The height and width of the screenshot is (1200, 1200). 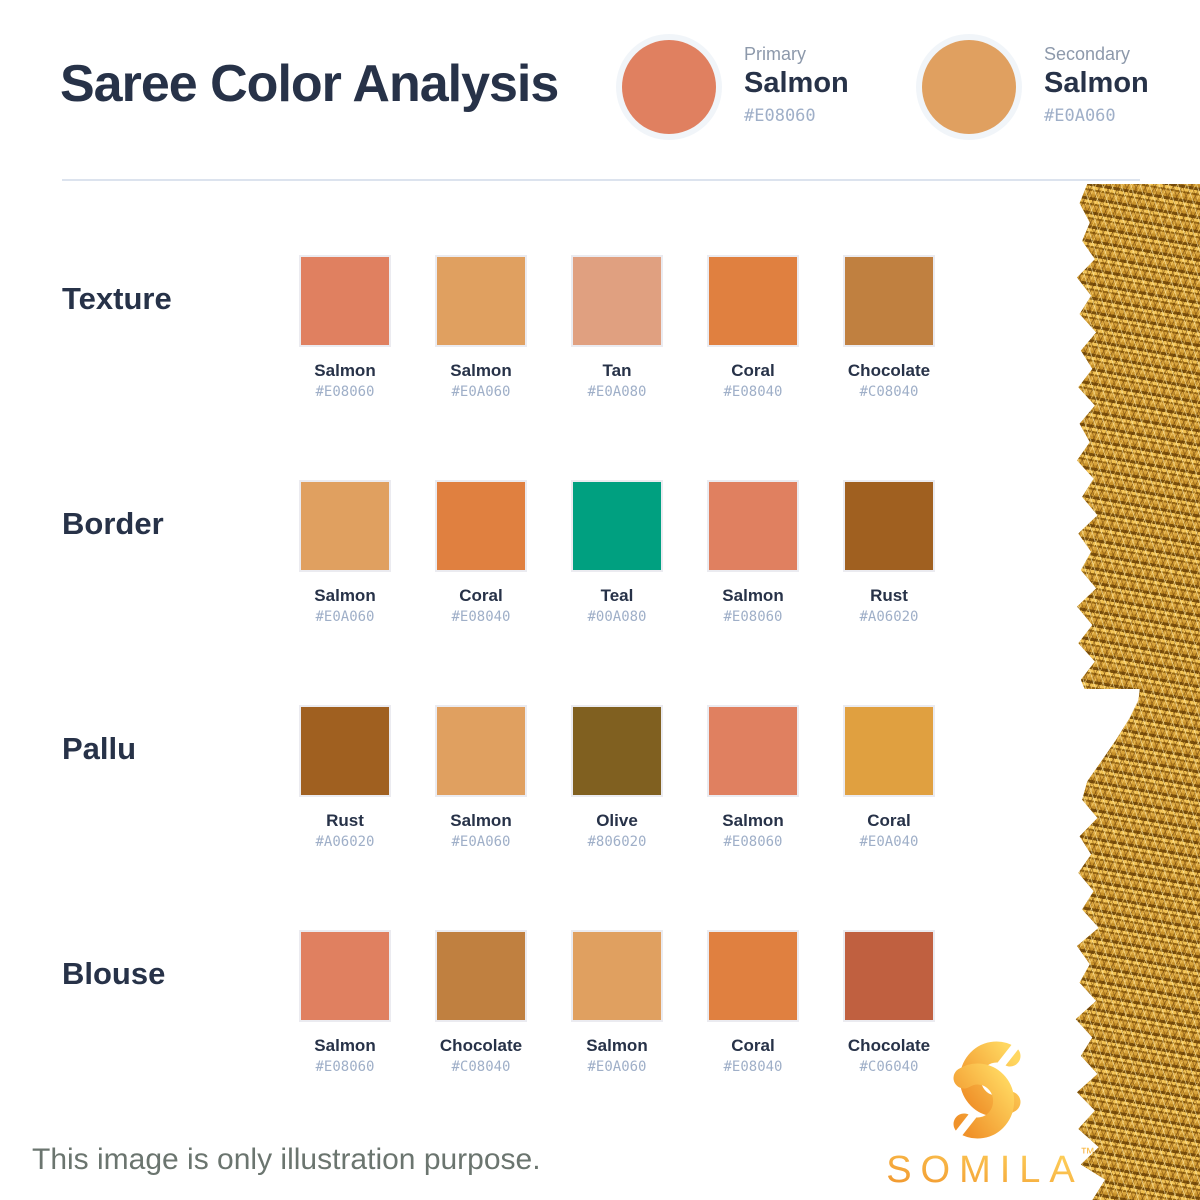 What do you see at coordinates (775, 54) in the screenshot?
I see `primary-color-role: Primary` at bounding box center [775, 54].